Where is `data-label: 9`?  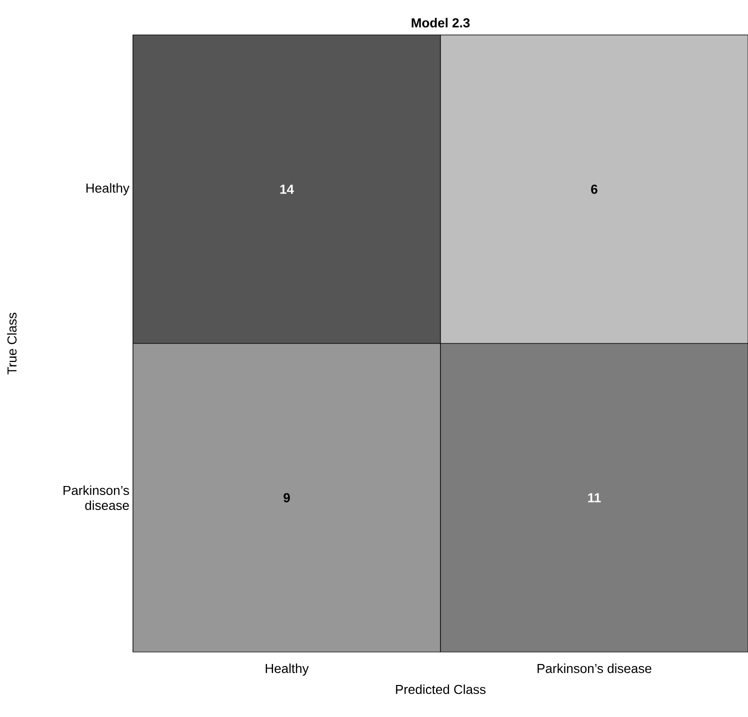
data-label: 9 is located at coordinates (287, 497).